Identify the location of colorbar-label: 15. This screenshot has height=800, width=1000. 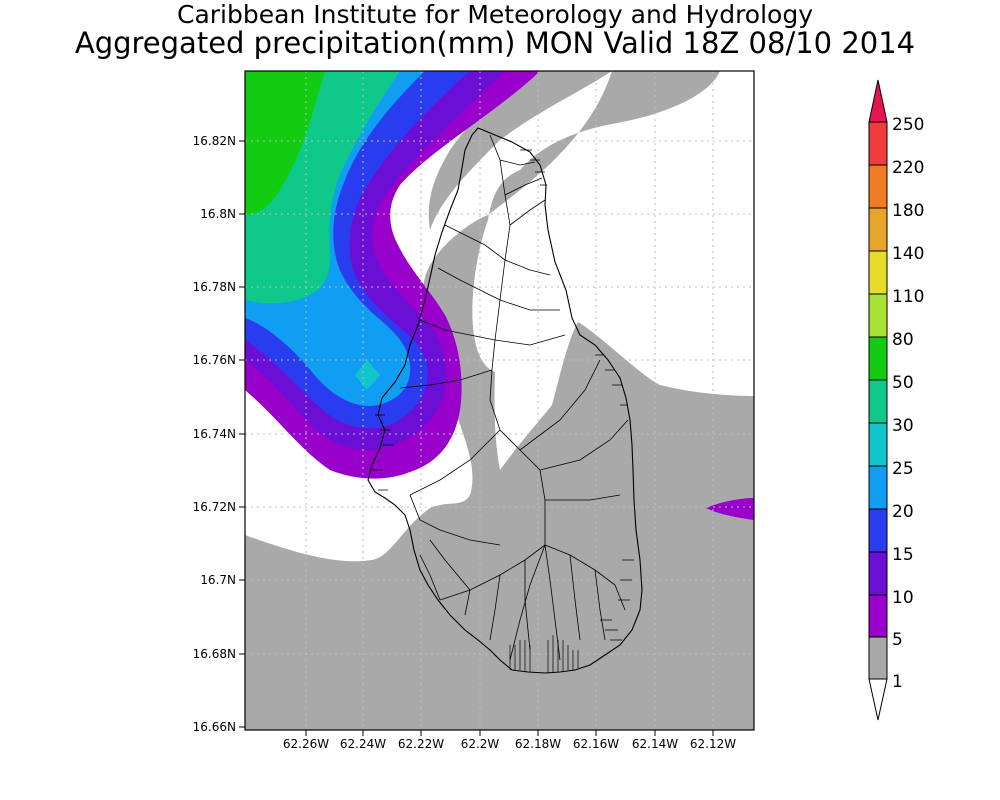
(903, 555).